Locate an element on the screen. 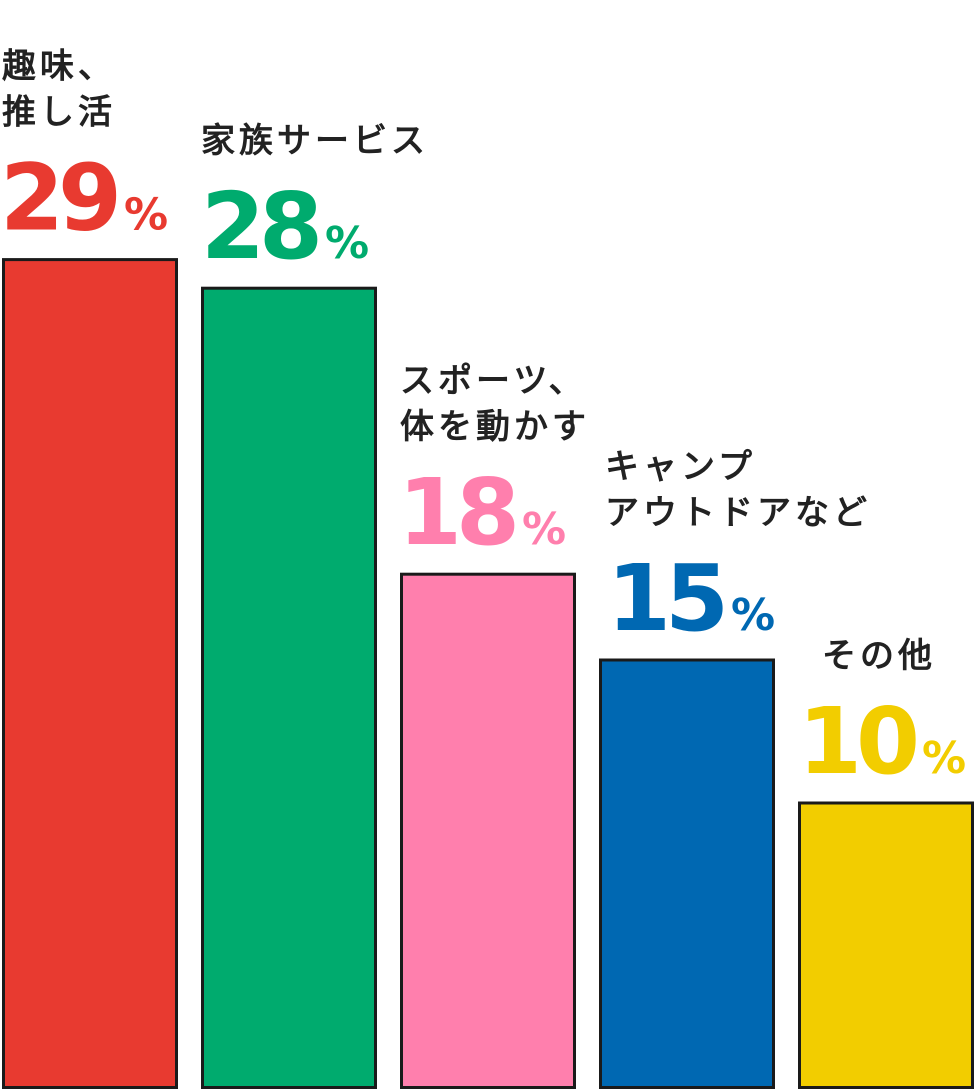 The width and height of the screenshot is (977, 1091). category-label-1-line-1: 趣味、 is located at coordinates (59, 67).